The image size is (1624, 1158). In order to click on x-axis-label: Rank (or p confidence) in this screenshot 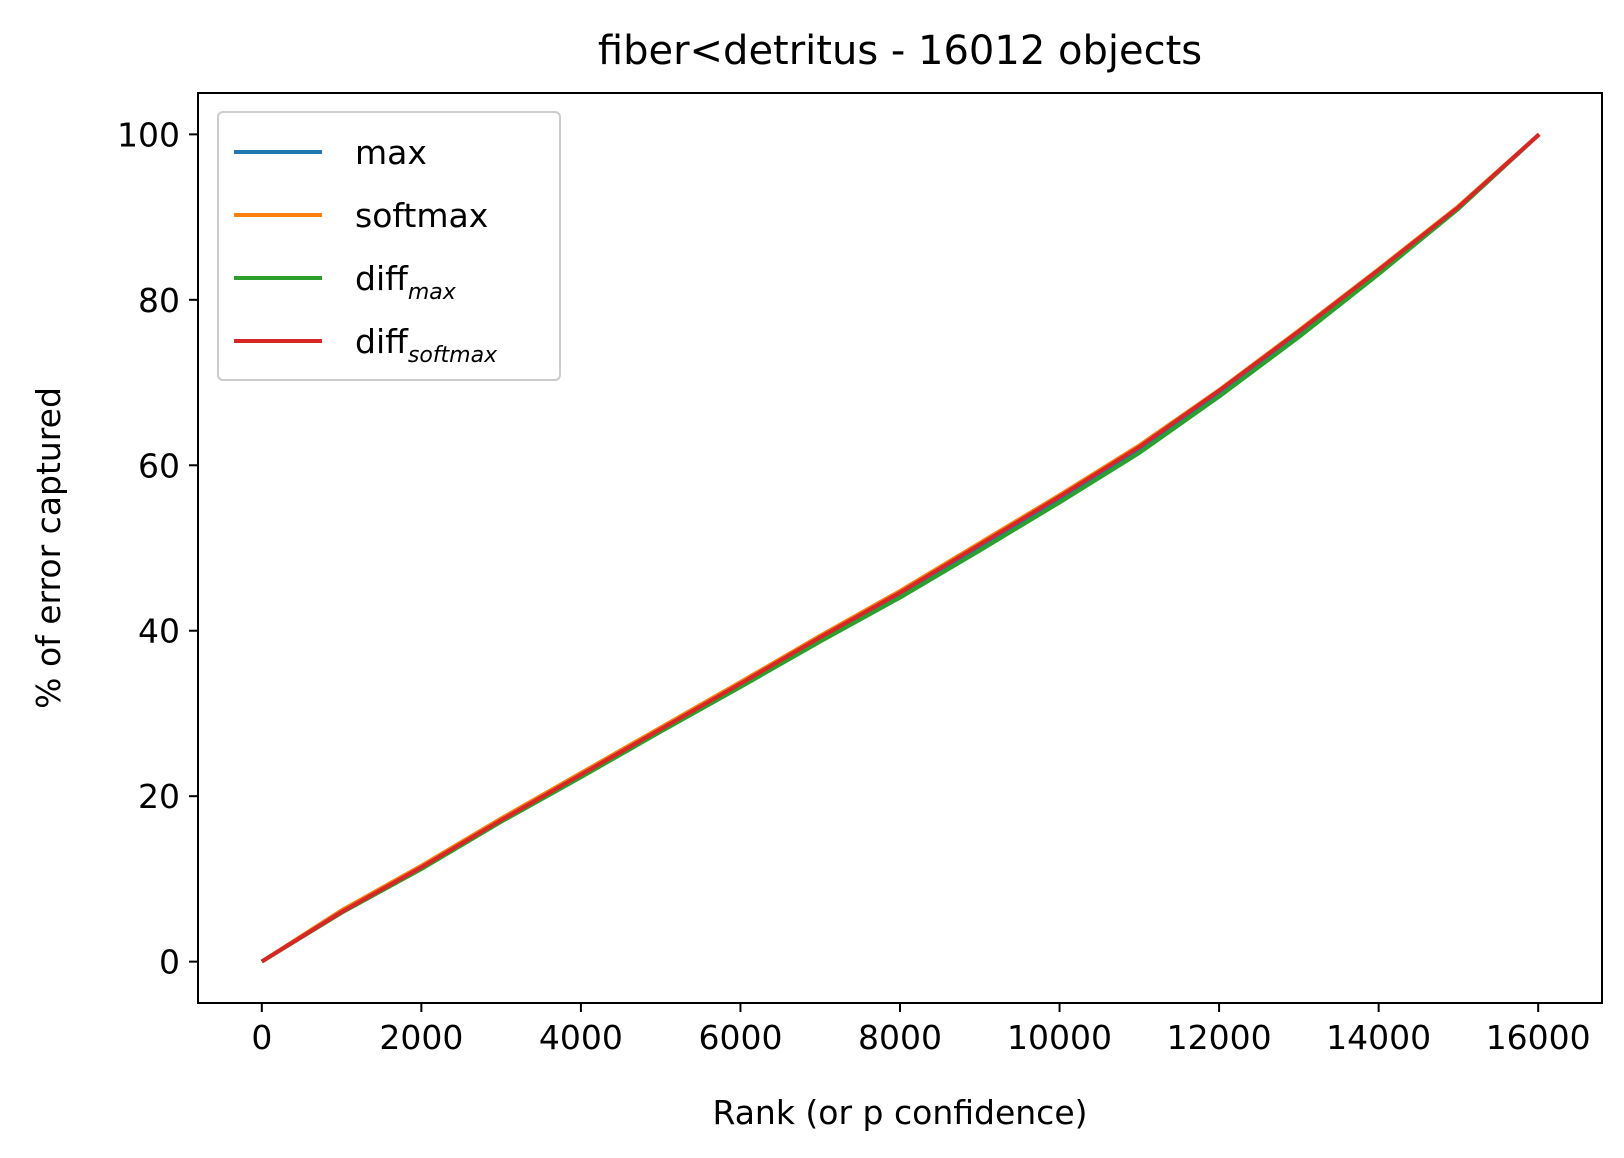, I will do `click(899, 1112)`.